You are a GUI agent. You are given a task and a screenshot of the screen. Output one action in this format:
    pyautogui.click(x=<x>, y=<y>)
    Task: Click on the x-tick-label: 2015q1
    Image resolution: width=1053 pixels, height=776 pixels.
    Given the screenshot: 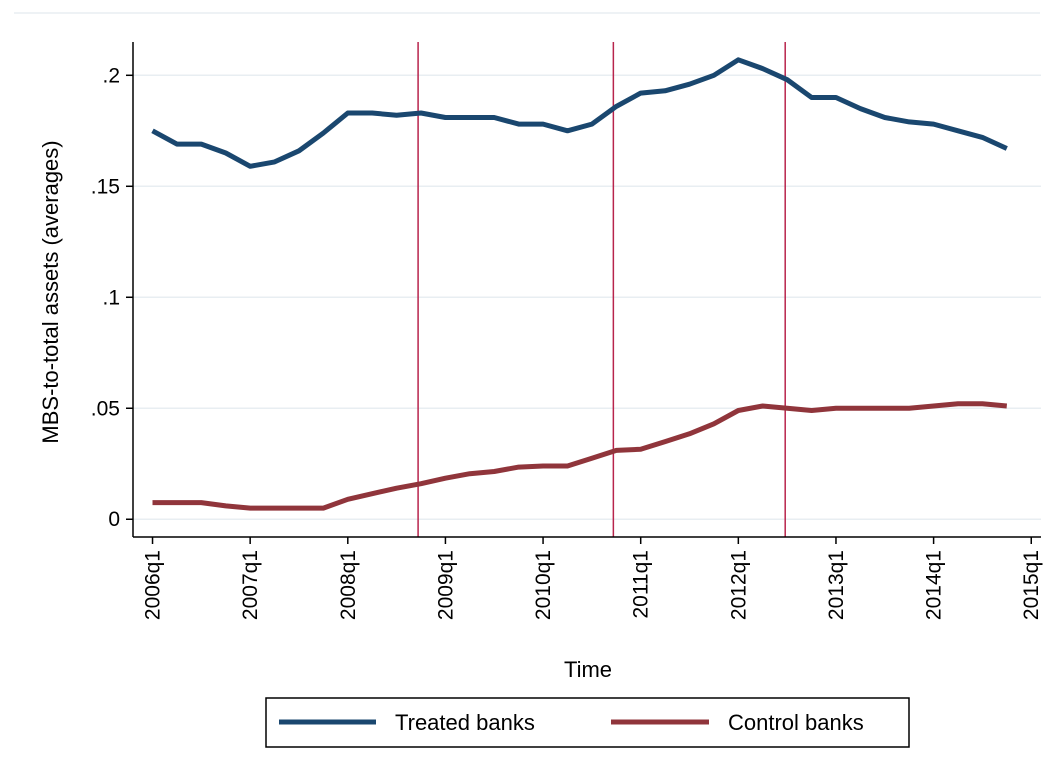 What is the action you would take?
    pyautogui.click(x=1031, y=585)
    